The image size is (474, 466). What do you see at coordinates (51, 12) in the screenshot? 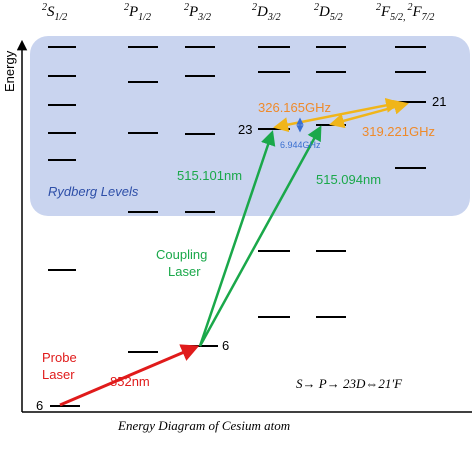
I see `header-term: S` at bounding box center [51, 12].